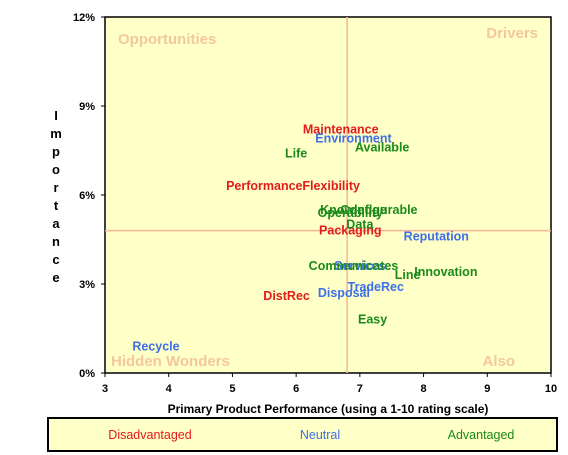  Describe the element at coordinates (320, 435) in the screenshot. I see `legend-item-neutral: Neutral` at that location.